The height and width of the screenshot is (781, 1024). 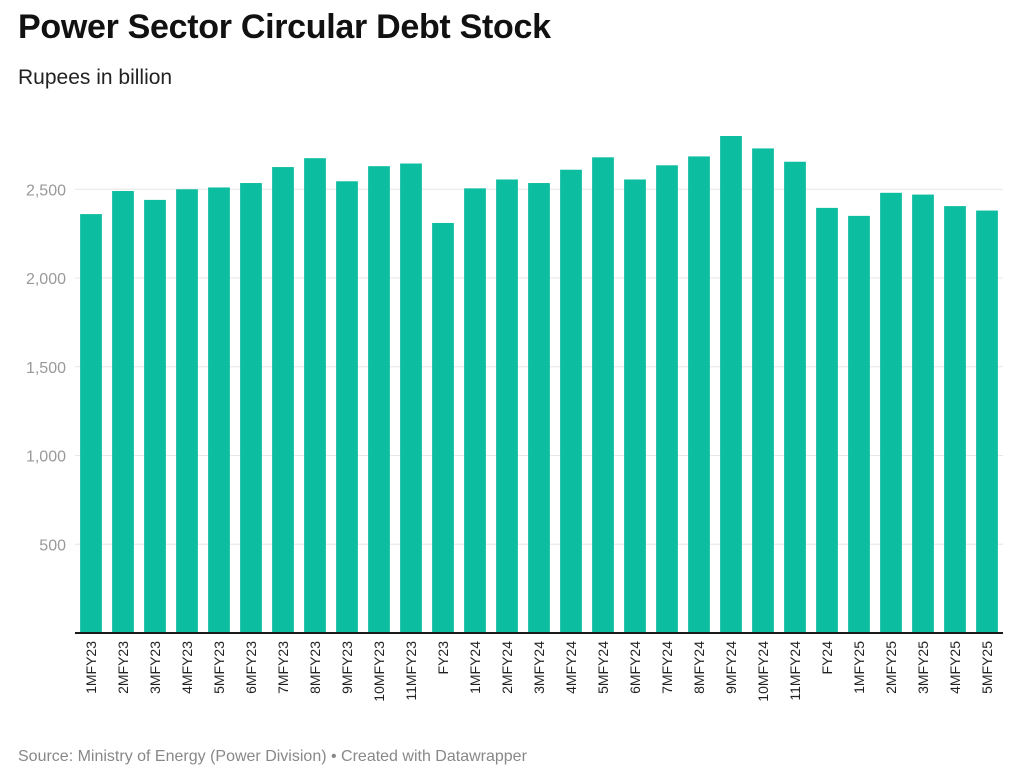 What do you see at coordinates (46, 279) in the screenshot?
I see `y-tick-label: 2,000` at bounding box center [46, 279].